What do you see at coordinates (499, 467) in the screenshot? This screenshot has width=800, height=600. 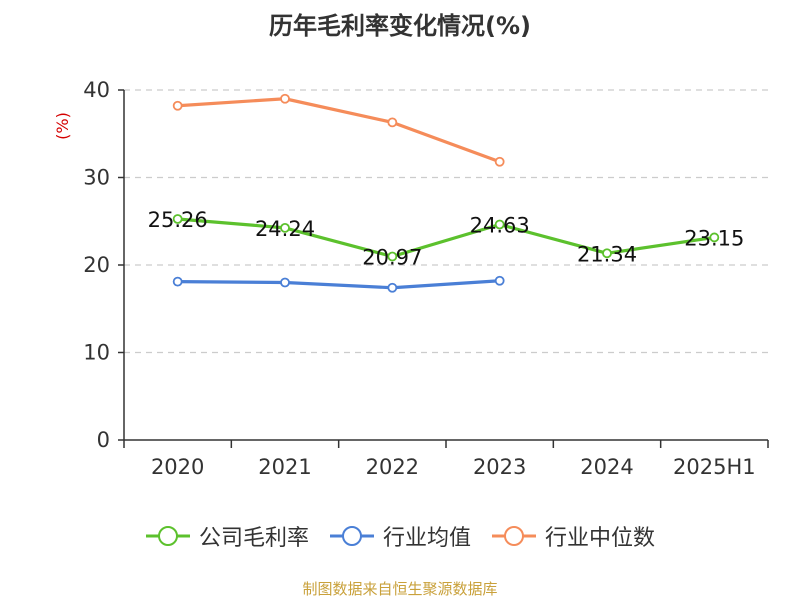 I see `x-tick-label: 2023` at bounding box center [499, 467].